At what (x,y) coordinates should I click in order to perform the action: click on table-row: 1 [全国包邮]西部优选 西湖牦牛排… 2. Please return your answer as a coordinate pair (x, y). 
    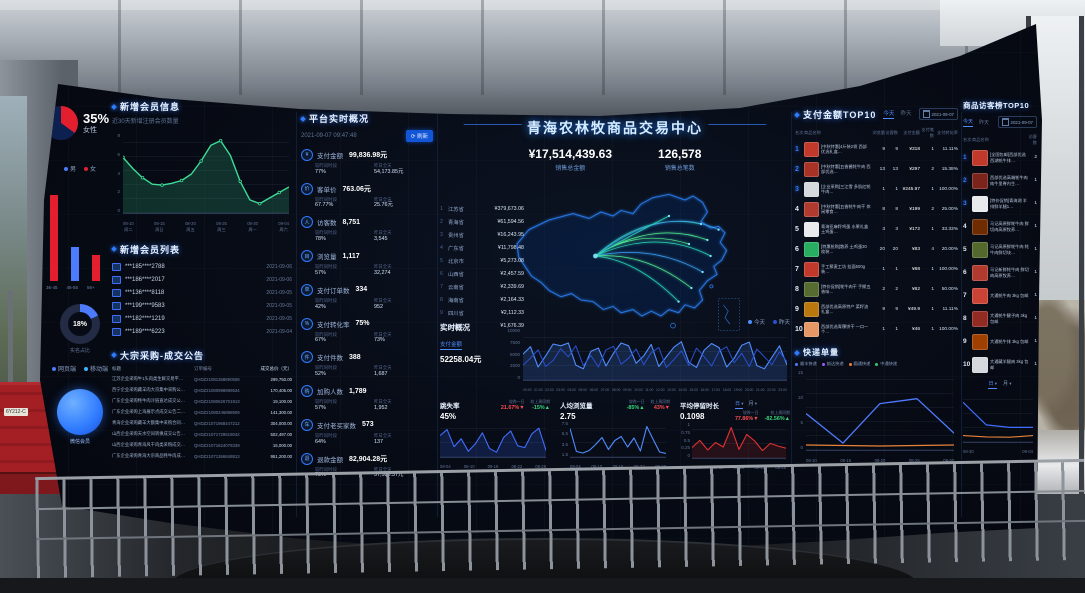
    Looking at the image, I should click on (1000, 157).